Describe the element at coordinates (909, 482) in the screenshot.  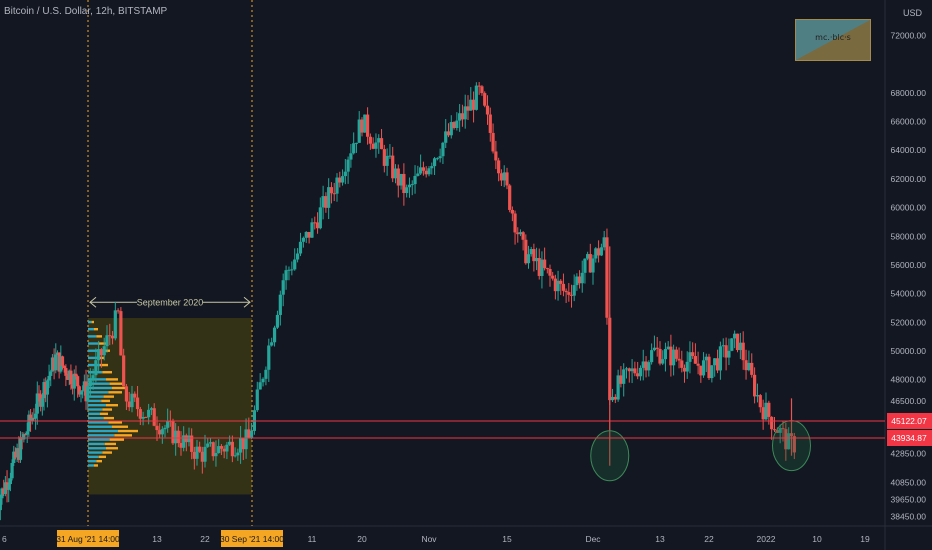
I see `y-tick-label: 40850.00` at that location.